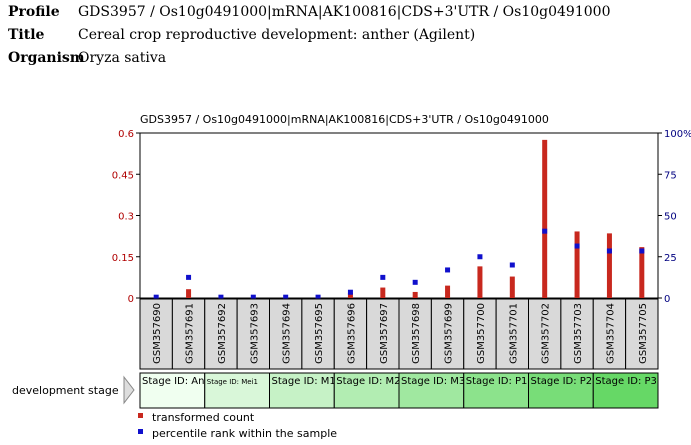 The height and width of the screenshot is (445, 691). What do you see at coordinates (123, 258) in the screenshot?
I see `left-axis-tick-label: 0.15` at bounding box center [123, 258].